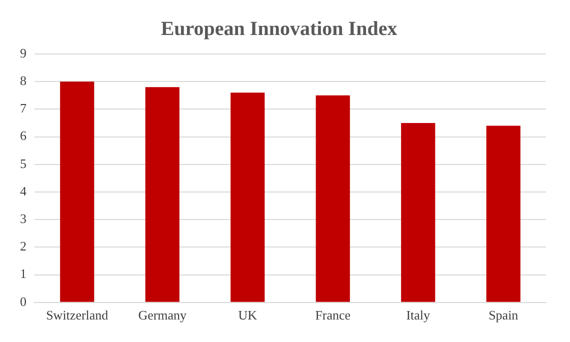 The width and height of the screenshot is (570, 342). Describe the element at coordinates (23, 52) in the screenshot. I see `y-tick-label: 9` at that location.